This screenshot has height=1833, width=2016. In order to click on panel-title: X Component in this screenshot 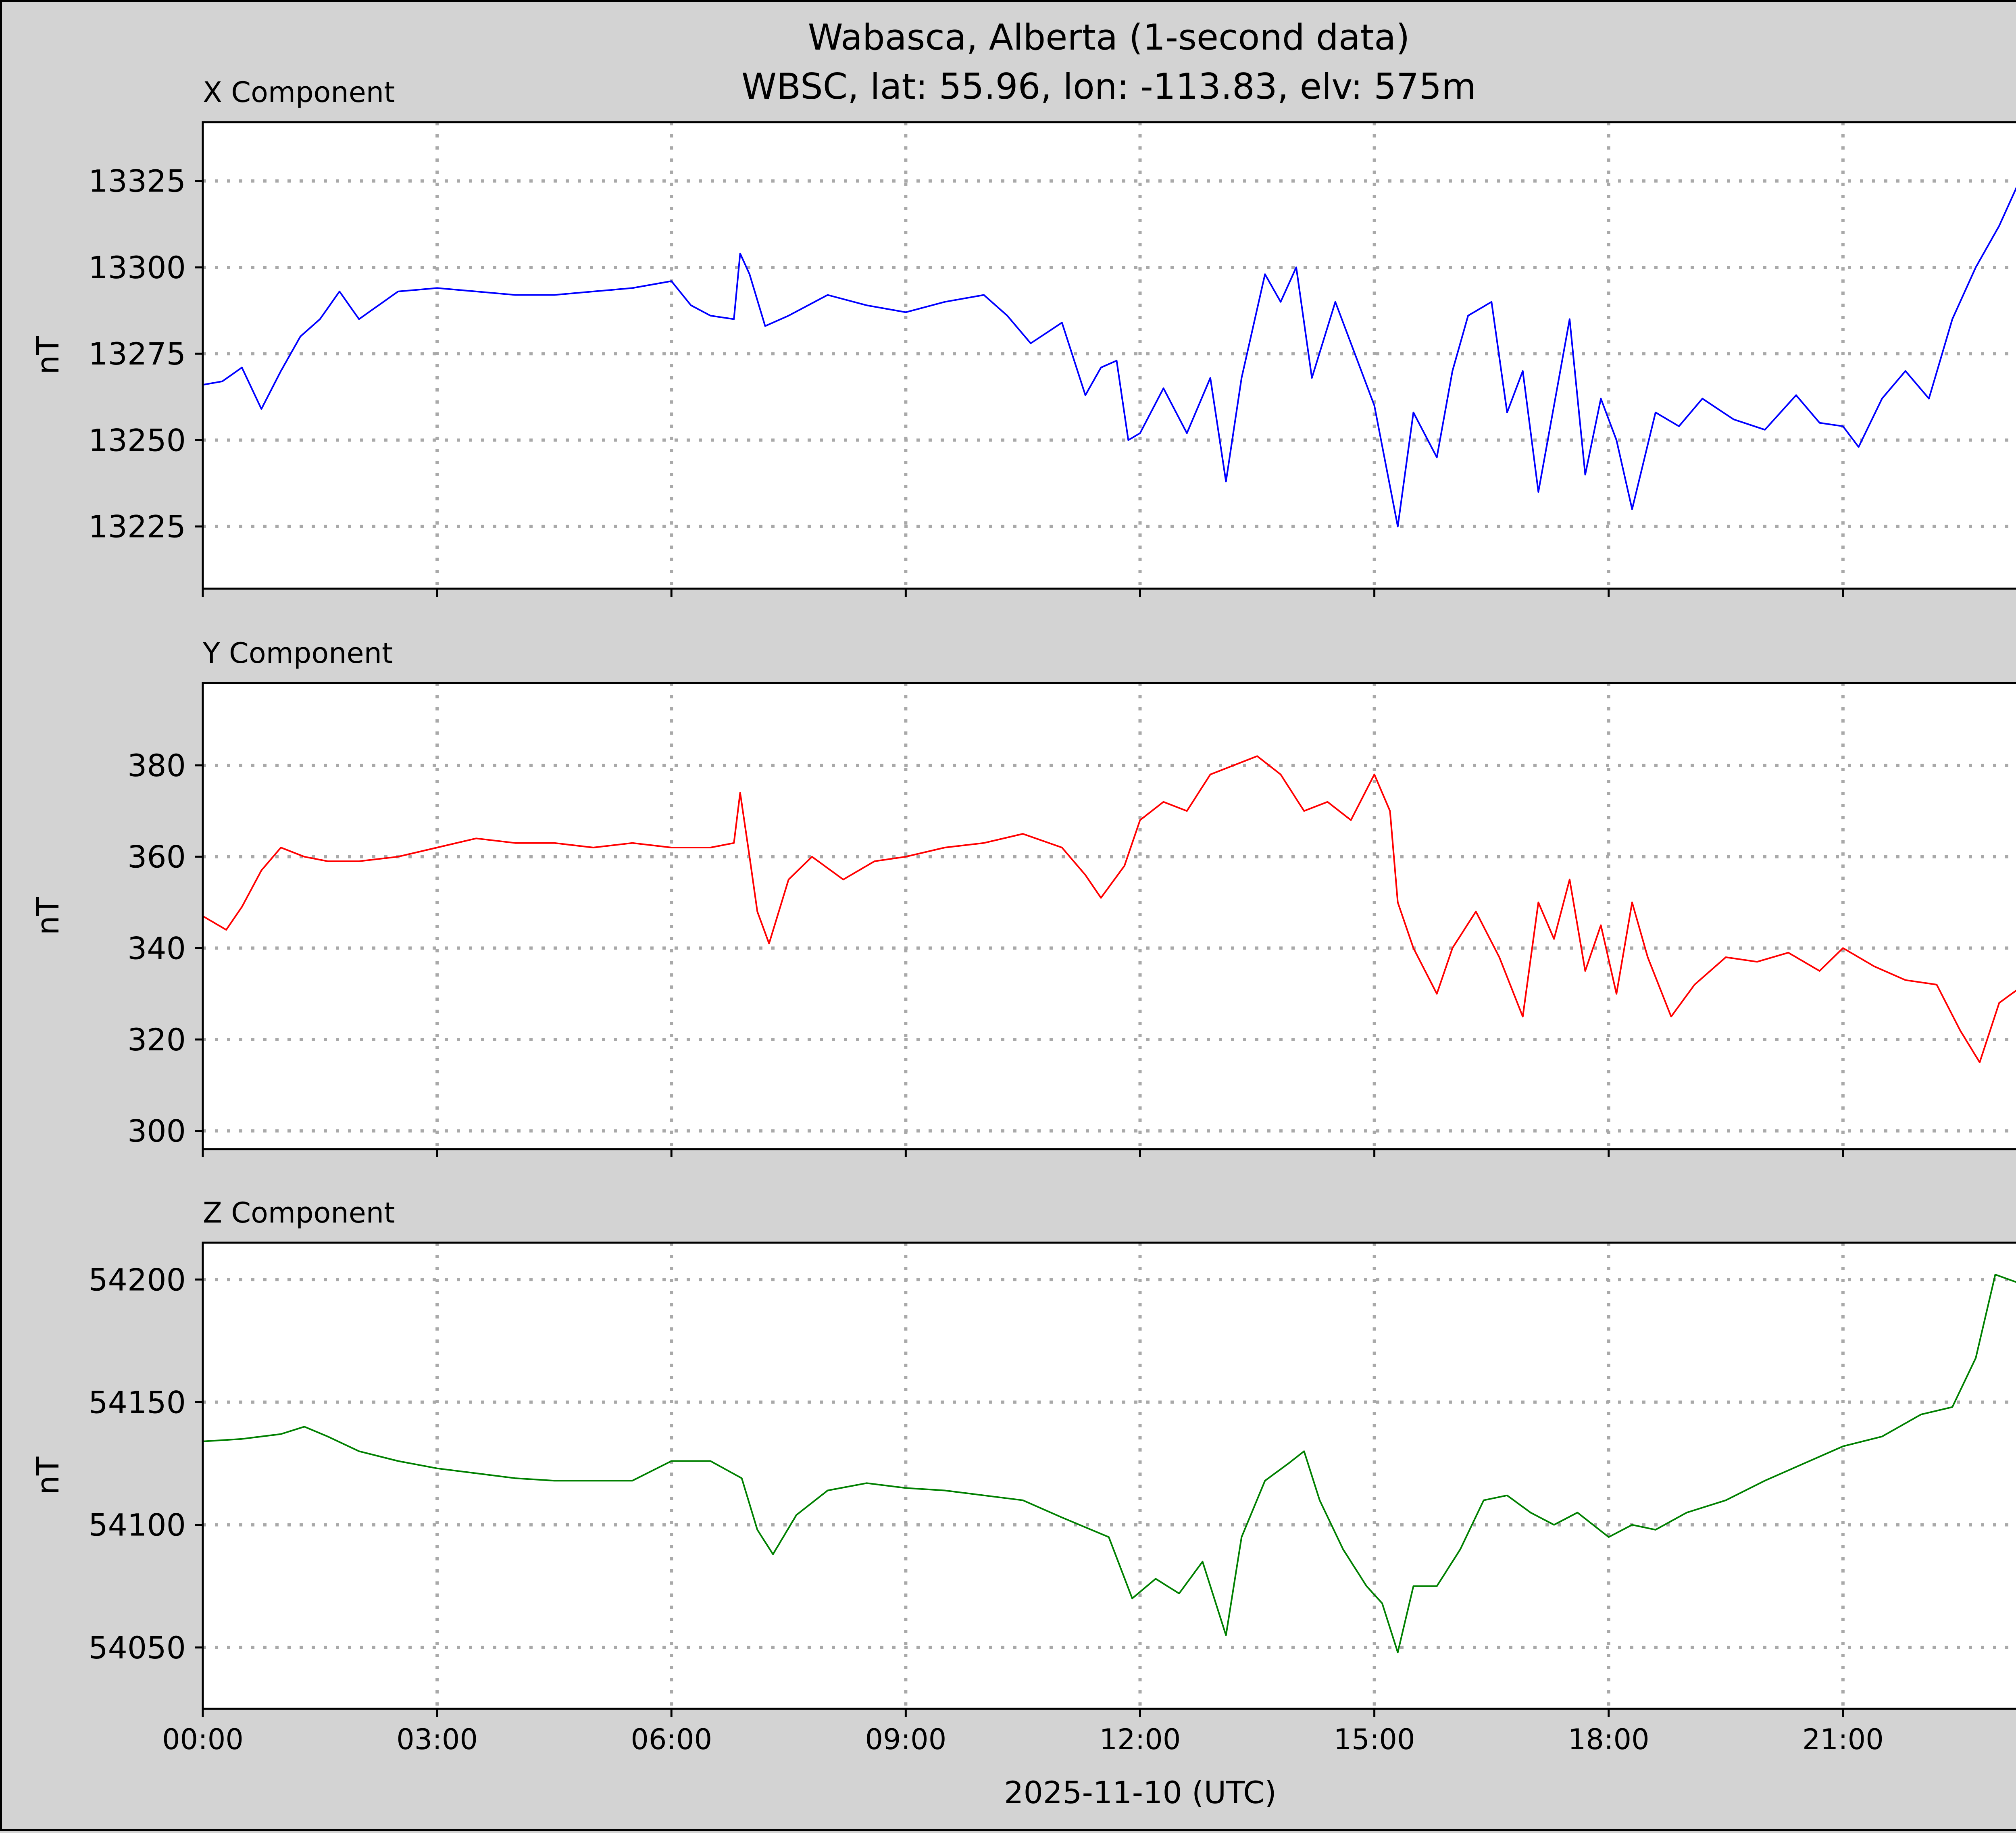, I will do `click(299, 93)`.